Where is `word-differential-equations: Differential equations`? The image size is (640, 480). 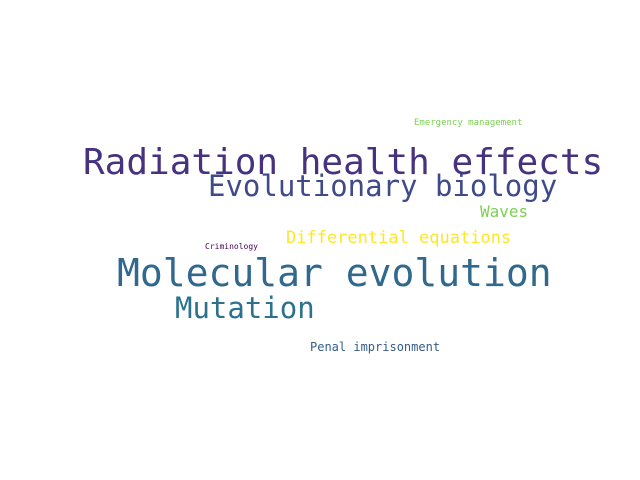
word-differential-equations: Differential equations is located at coordinates (399, 238).